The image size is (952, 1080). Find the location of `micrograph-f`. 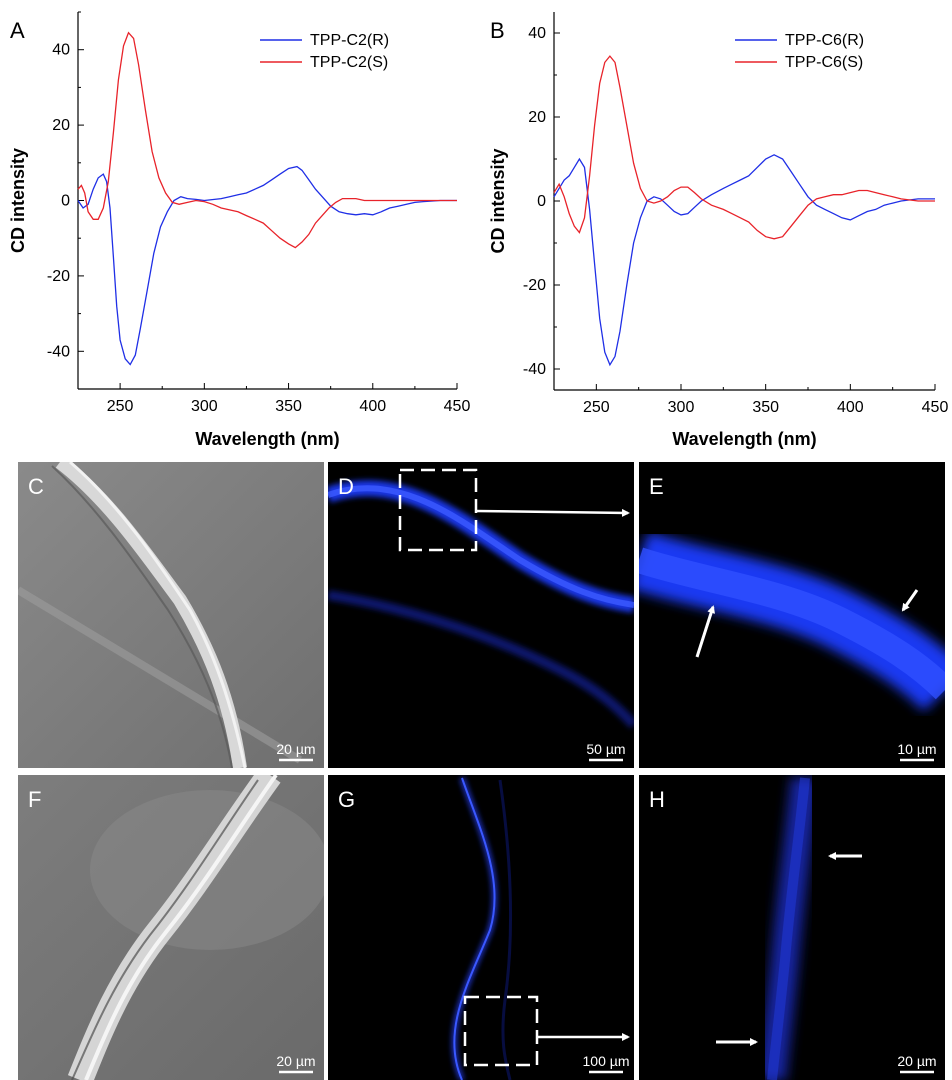

micrograph-f is located at coordinates (171, 927).